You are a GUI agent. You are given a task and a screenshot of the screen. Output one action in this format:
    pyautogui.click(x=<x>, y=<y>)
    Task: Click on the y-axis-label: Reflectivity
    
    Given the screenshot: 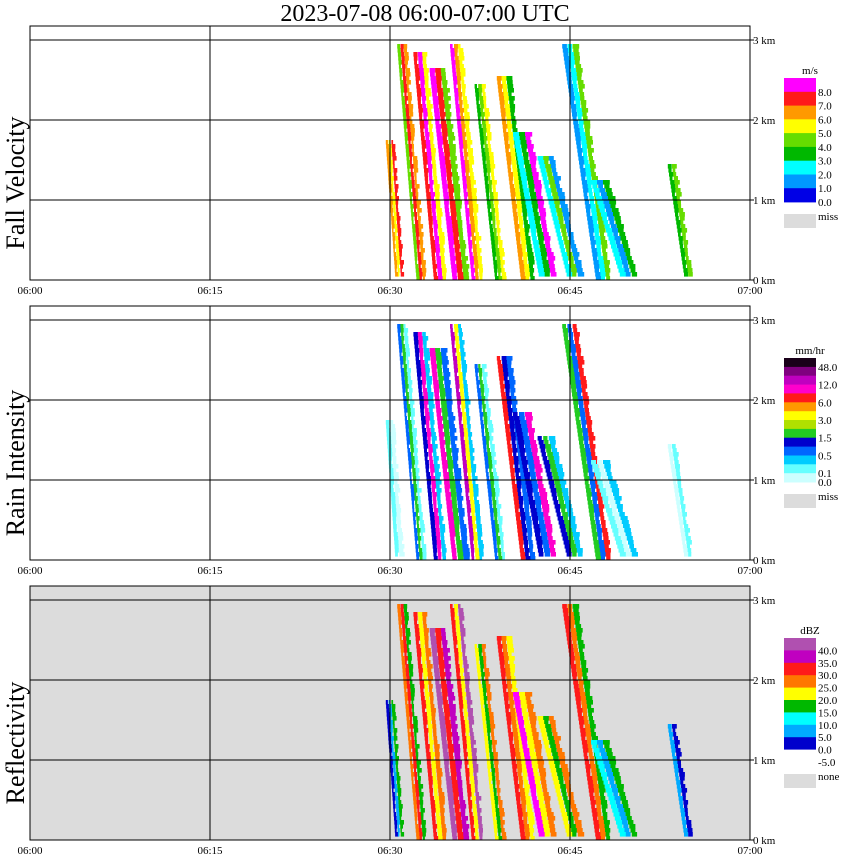 What is the action you would take?
    pyautogui.click(x=15, y=743)
    